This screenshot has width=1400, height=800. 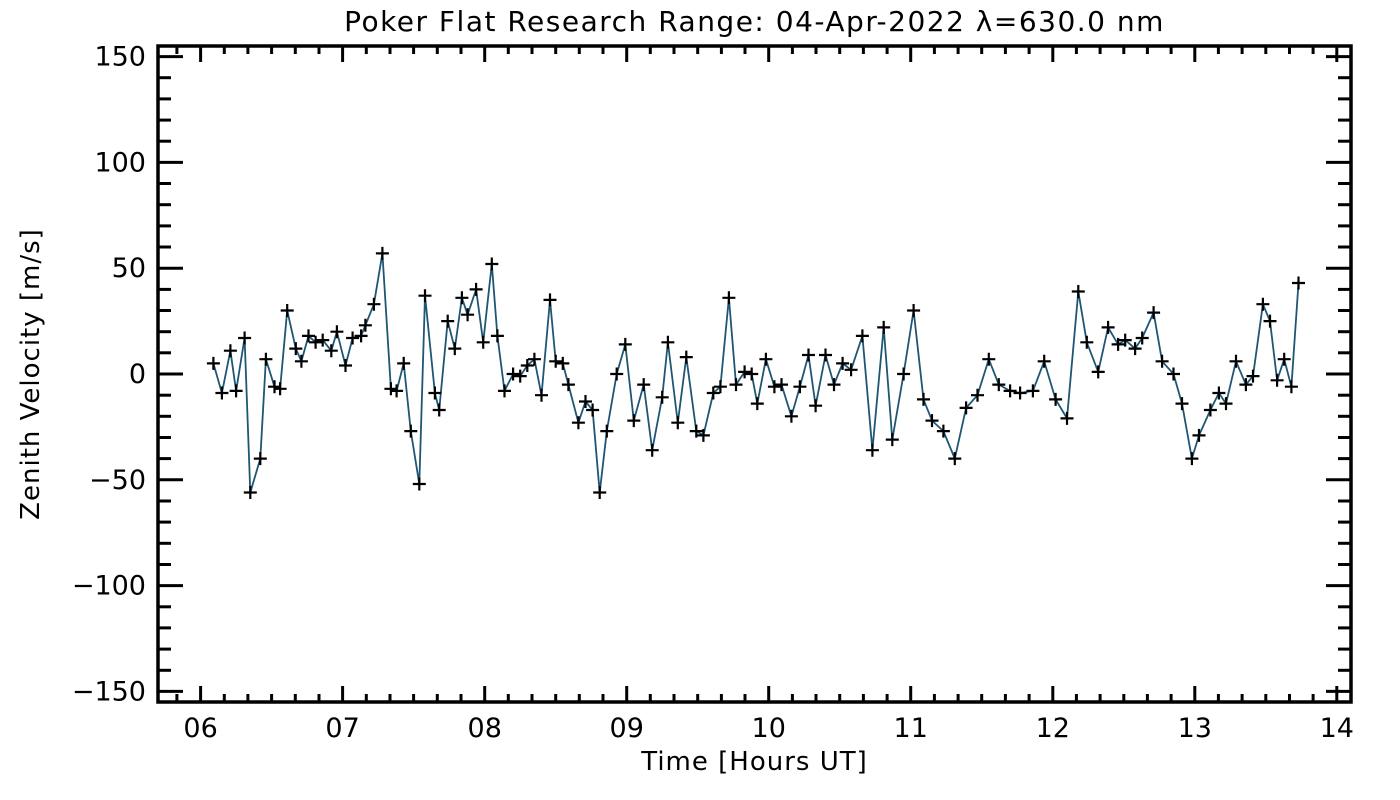 What do you see at coordinates (1195, 728) in the screenshot?
I see `x-tick-label: 13` at bounding box center [1195, 728].